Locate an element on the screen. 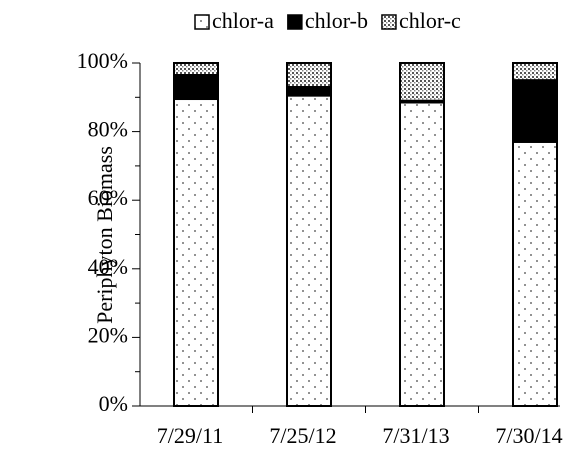 The height and width of the screenshot is (455, 571). legend-label: chlor-c is located at coordinates (430, 20).